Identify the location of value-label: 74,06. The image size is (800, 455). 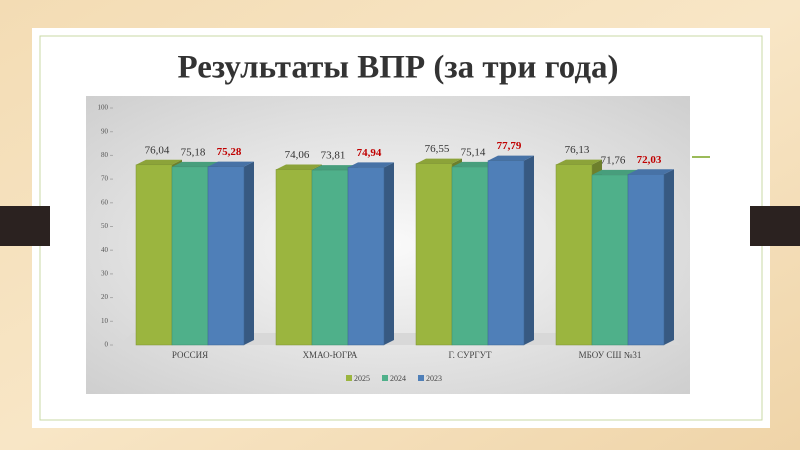
(297, 155).